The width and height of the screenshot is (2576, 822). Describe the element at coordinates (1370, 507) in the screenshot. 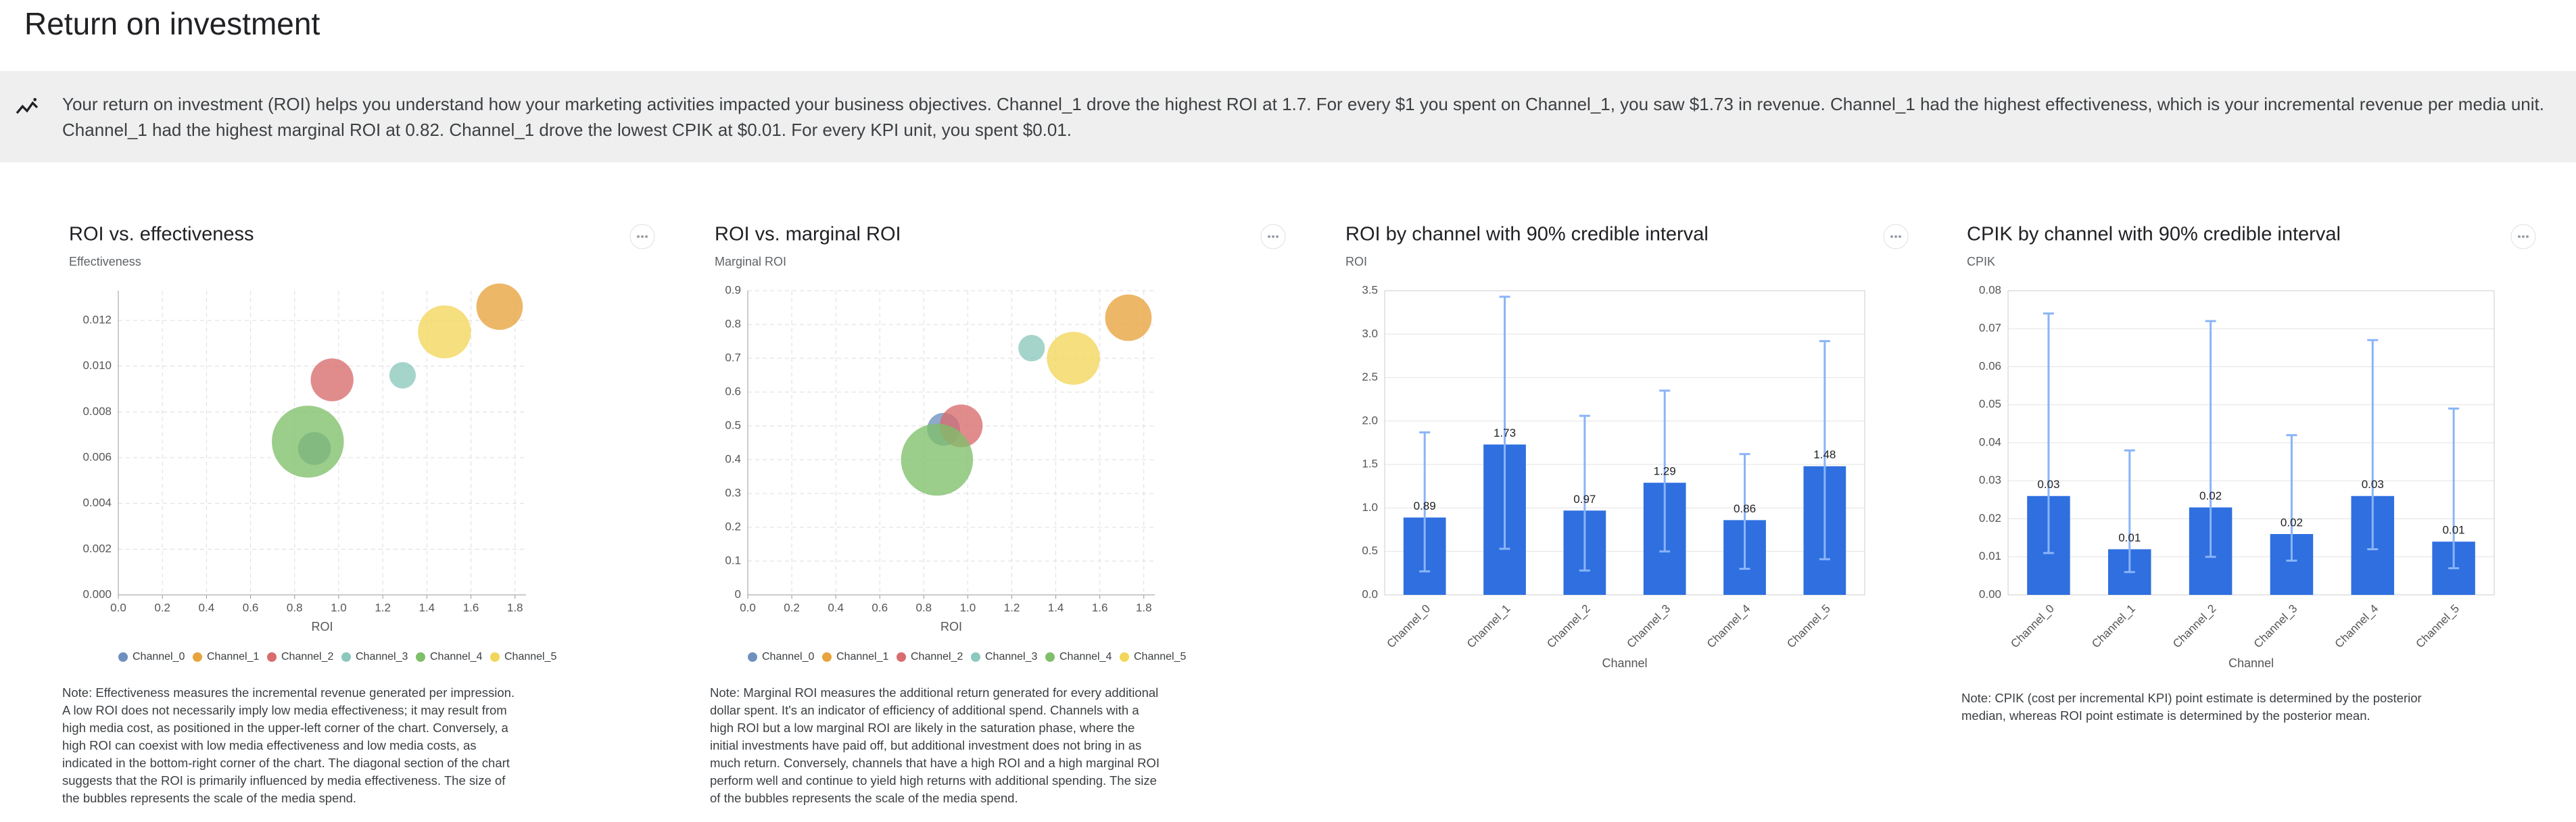

I see `y-tick-label: 1.0` at that location.